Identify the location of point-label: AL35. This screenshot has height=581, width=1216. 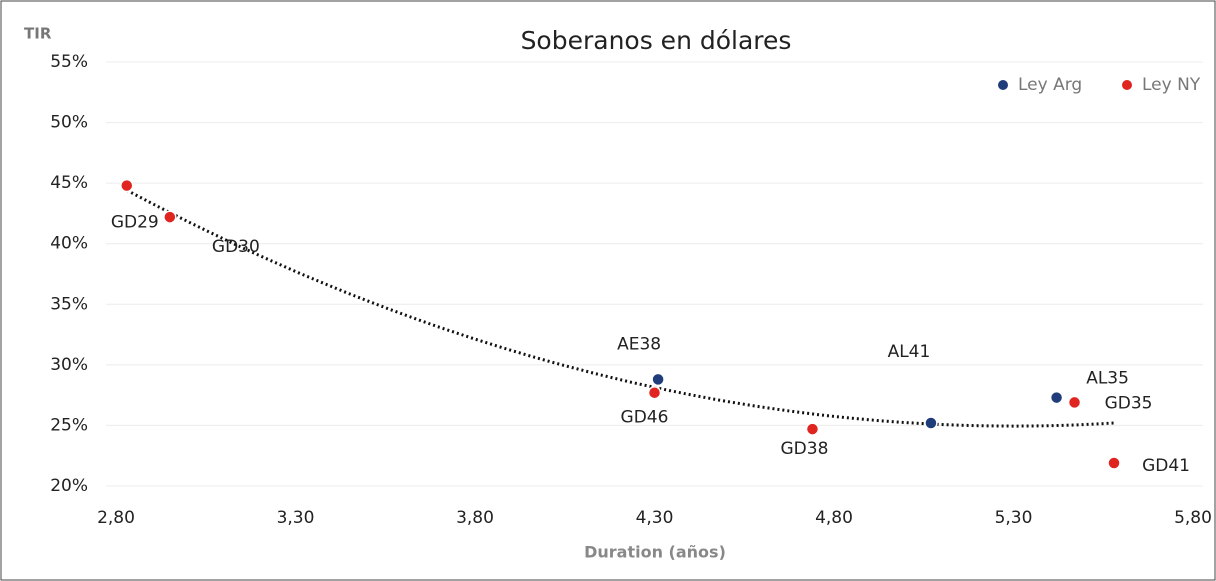
(1107, 379).